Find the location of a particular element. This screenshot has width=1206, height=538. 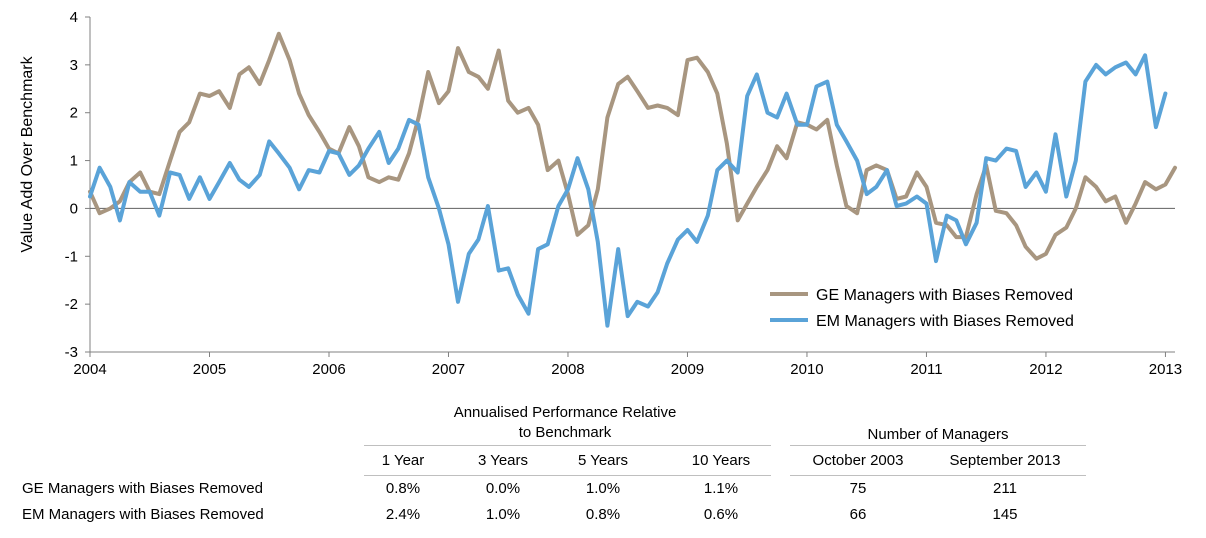

table-cell: 0.6% is located at coordinates (721, 514).